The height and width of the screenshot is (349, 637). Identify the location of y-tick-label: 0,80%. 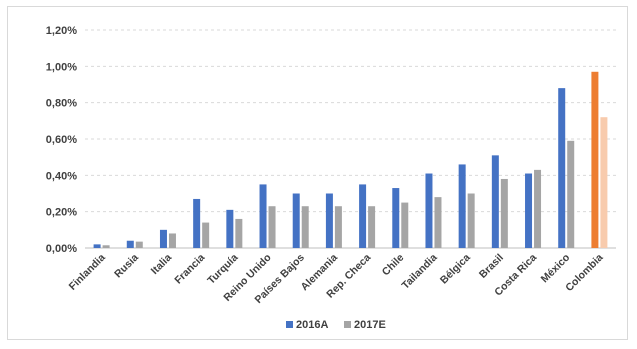
(61, 104).